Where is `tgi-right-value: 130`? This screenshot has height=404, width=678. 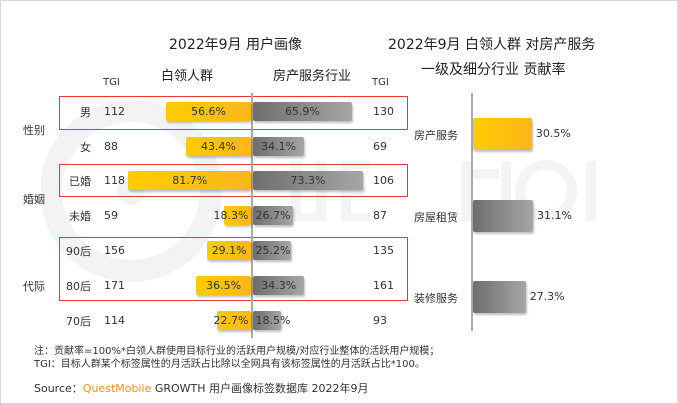 tgi-right-value: 130 is located at coordinates (383, 111).